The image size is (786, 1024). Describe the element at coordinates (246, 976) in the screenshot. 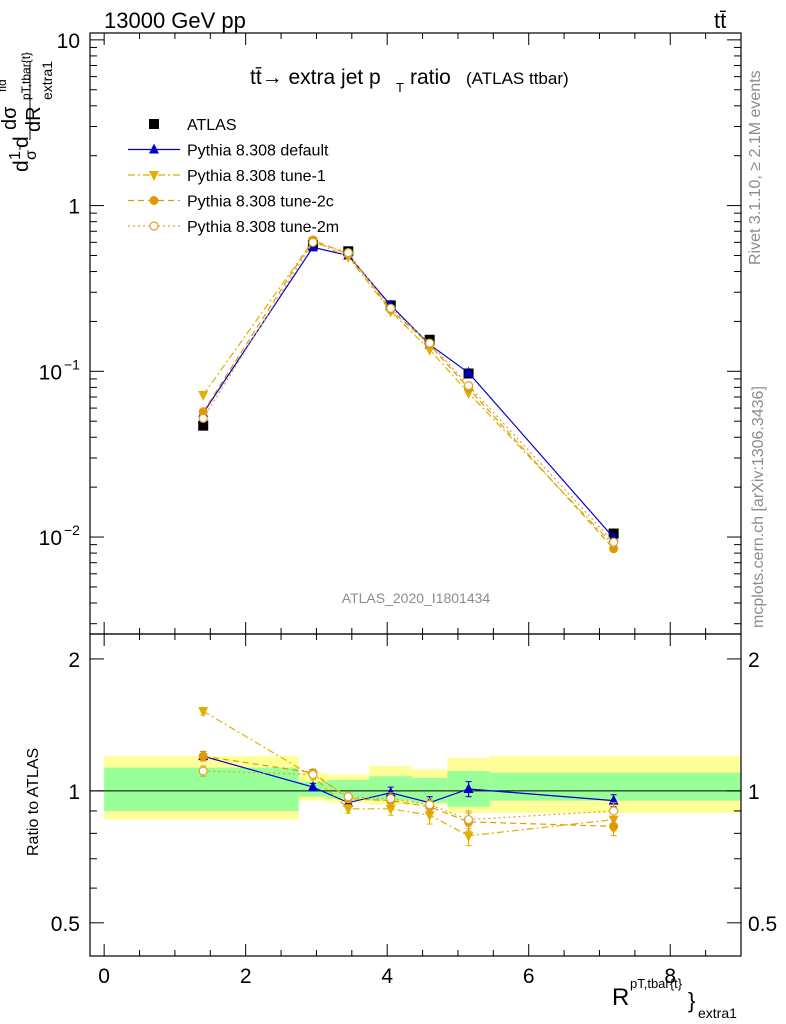

I see `x-tick-label: 2` at that location.